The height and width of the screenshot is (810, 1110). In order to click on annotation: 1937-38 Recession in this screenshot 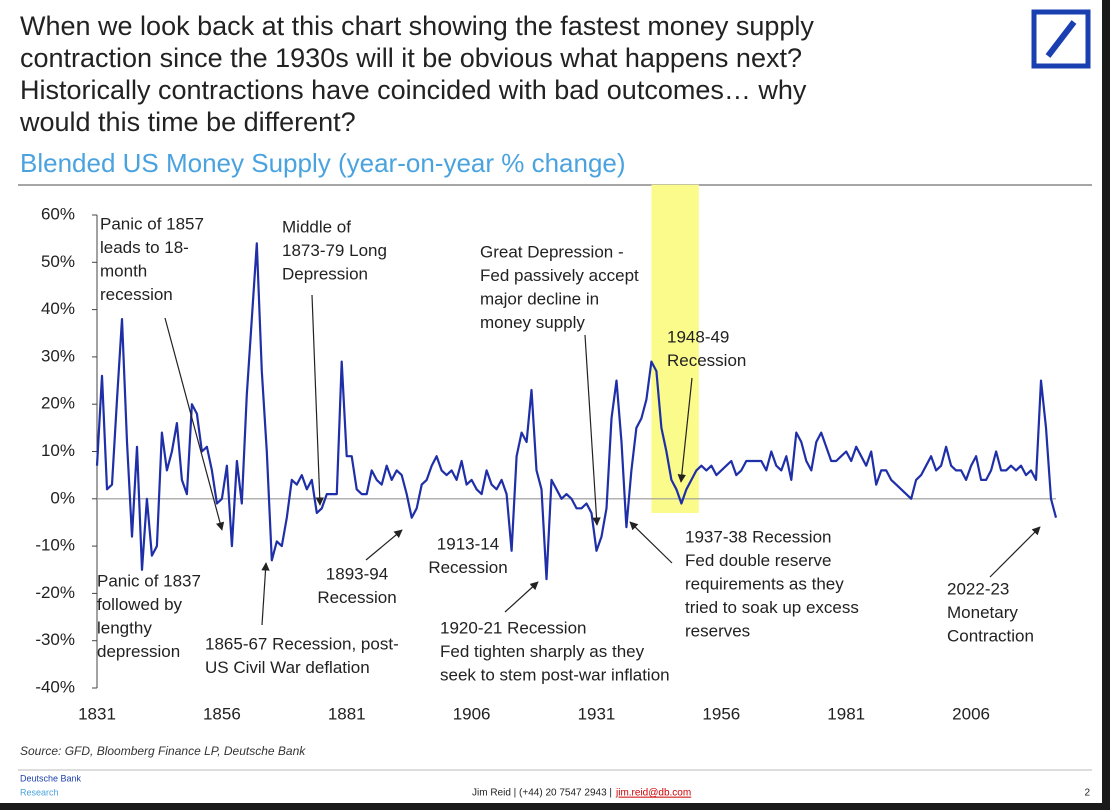, I will do `click(758, 536)`.